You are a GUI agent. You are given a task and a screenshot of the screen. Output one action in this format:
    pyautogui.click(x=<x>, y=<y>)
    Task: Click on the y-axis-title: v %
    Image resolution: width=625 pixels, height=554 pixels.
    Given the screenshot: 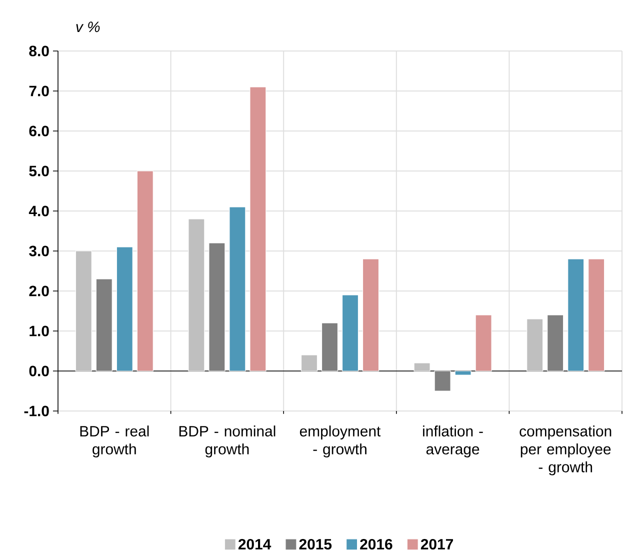 What is the action you would take?
    pyautogui.click(x=88, y=27)
    